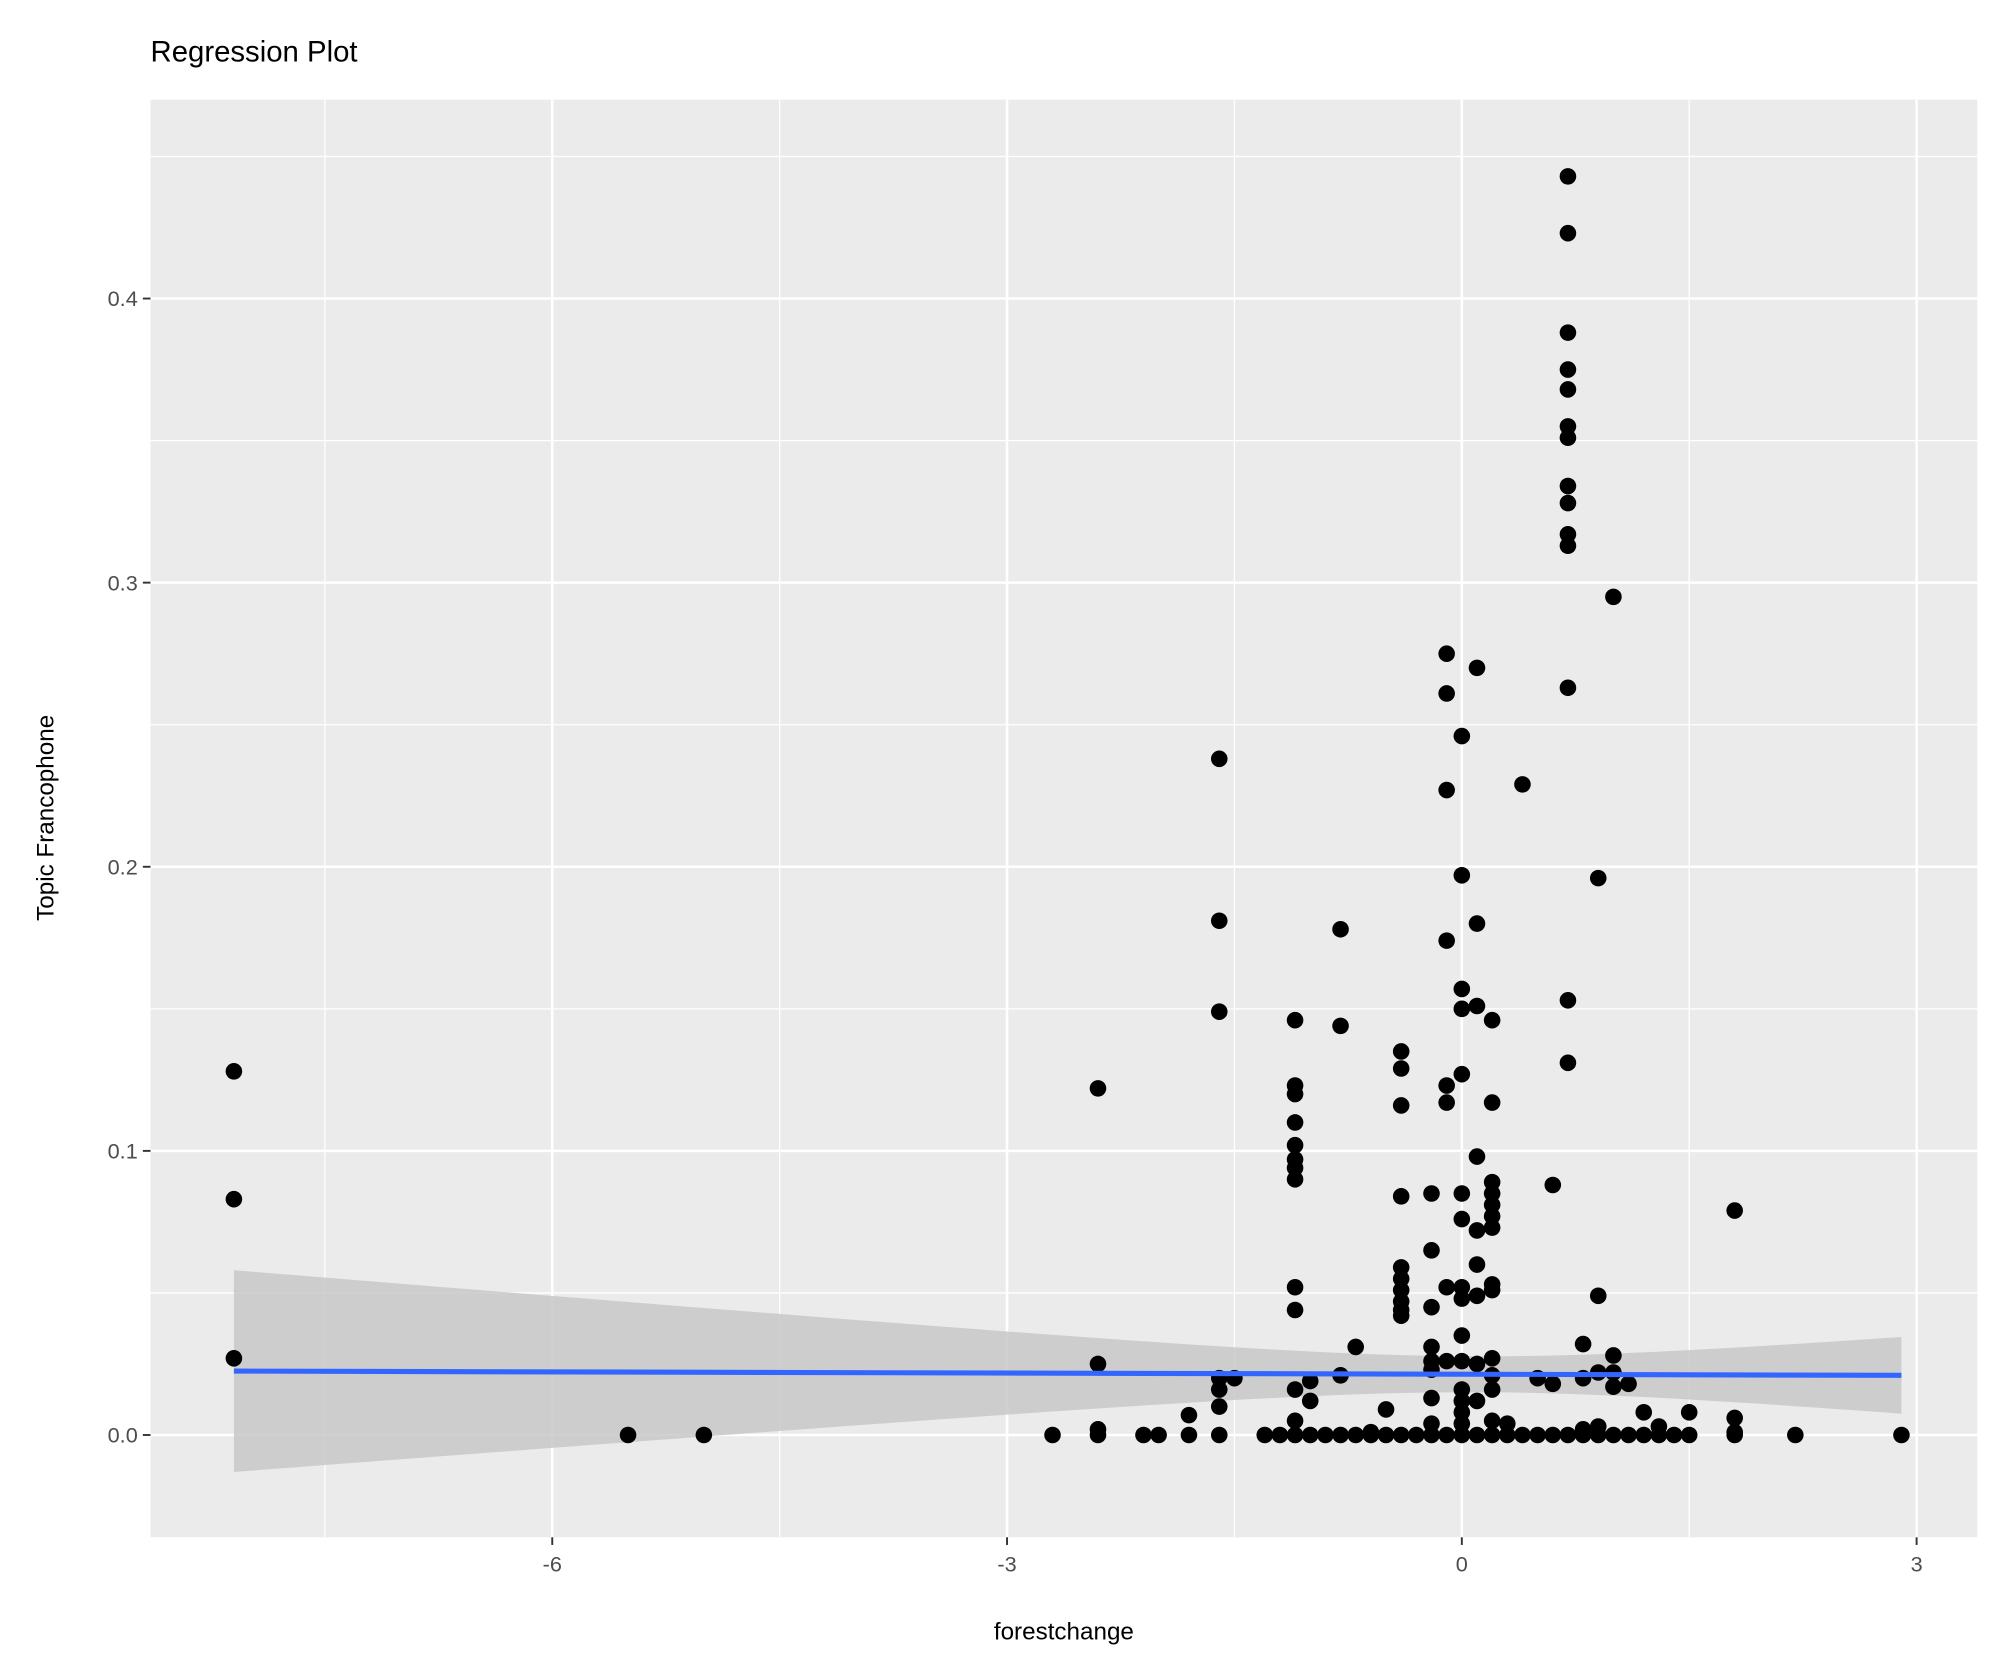 The height and width of the screenshot is (1665, 1990). I want to click on chart-title: Regression Plot, so click(254, 51).